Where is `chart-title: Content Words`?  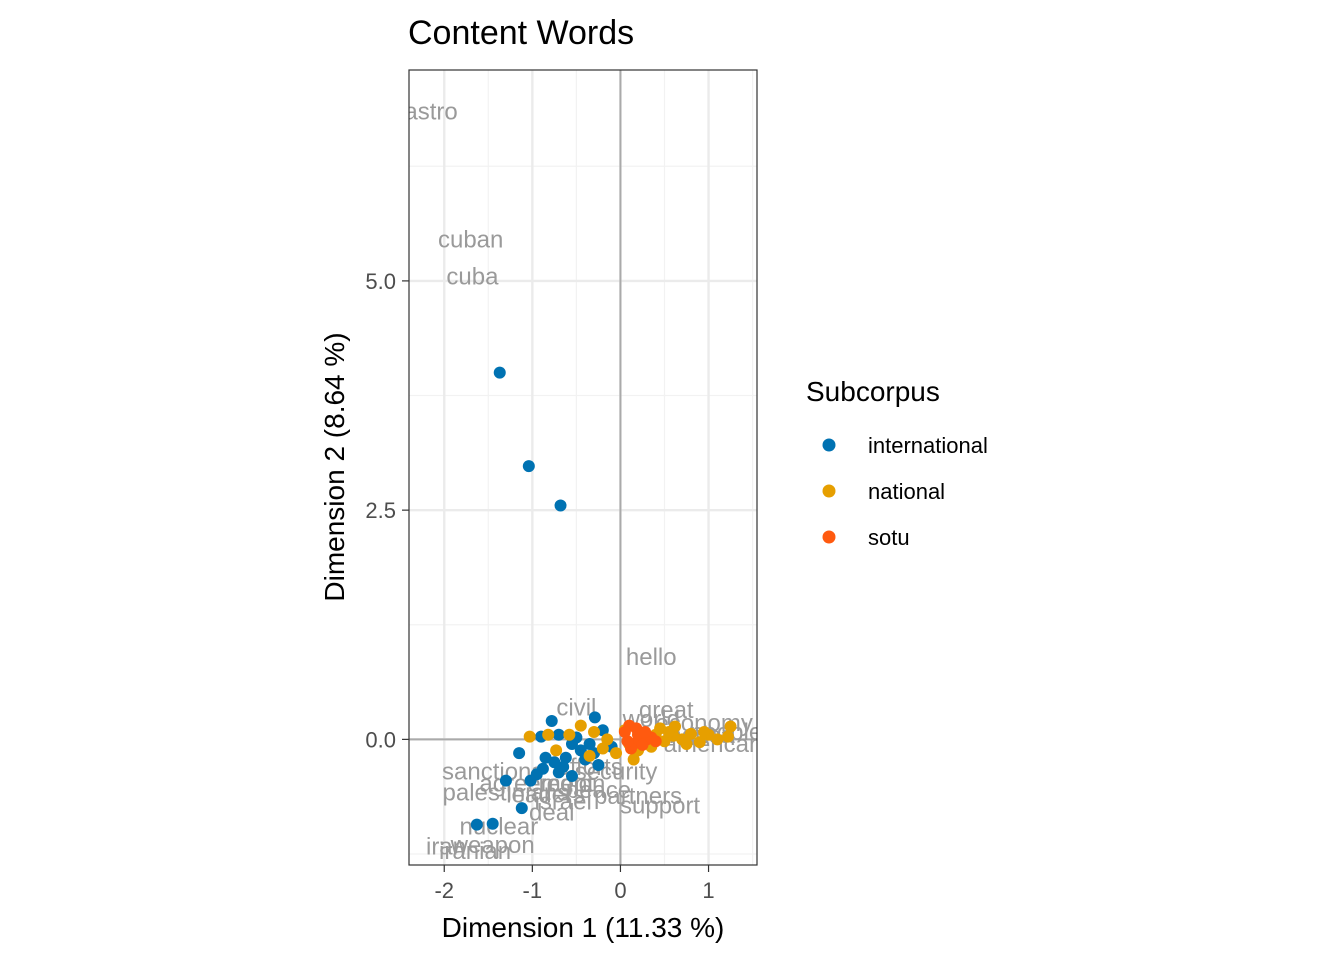
chart-title: Content Words is located at coordinates (521, 33).